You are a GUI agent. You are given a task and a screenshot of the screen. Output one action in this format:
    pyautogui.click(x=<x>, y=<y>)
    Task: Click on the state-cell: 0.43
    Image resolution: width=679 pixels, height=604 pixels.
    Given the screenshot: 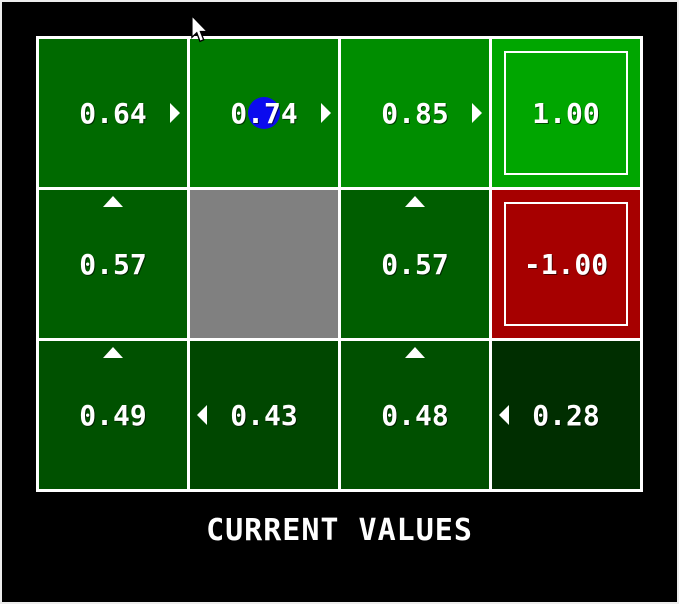 What is the action you would take?
    pyautogui.click(x=264, y=415)
    